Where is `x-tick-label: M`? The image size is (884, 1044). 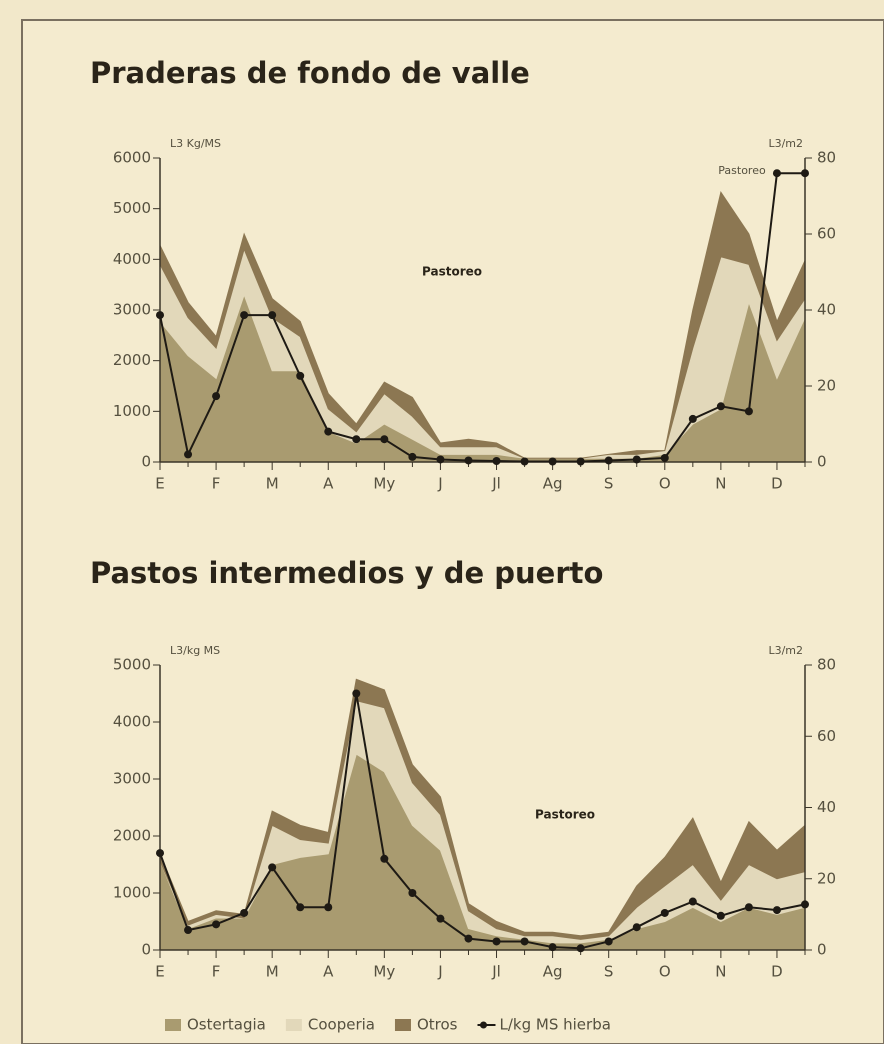 x-tick-label: M is located at coordinates (272, 484).